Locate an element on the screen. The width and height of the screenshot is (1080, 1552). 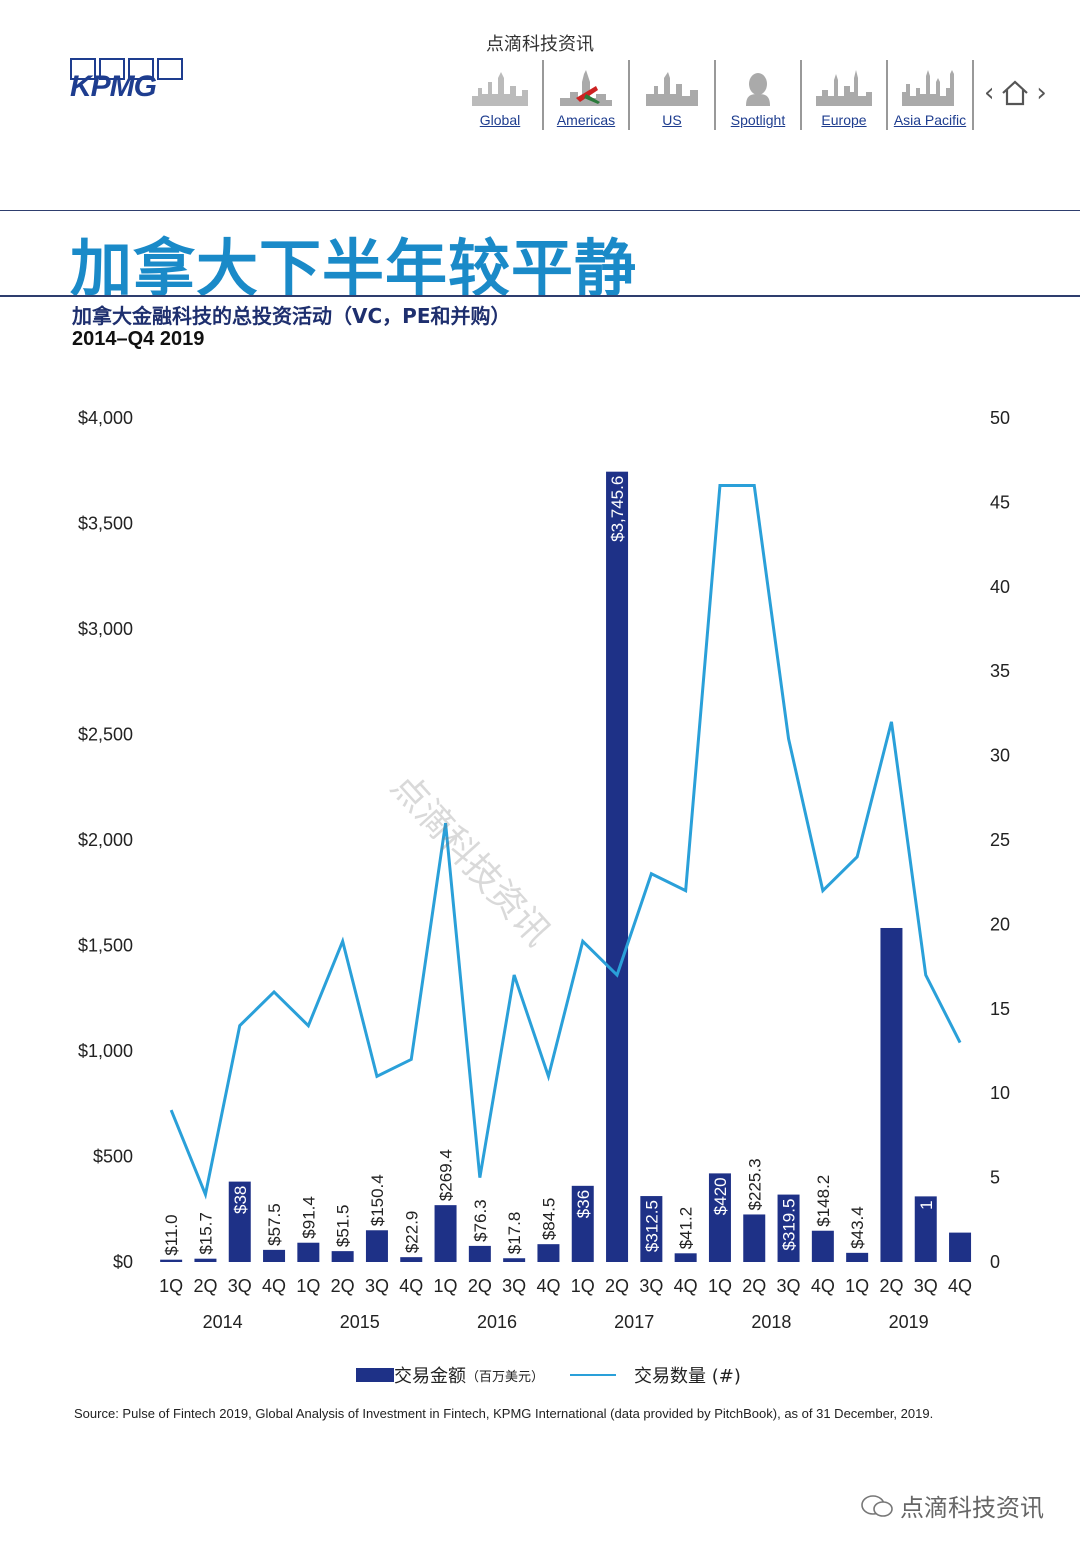
y-right-tick-label: 30 is located at coordinates (1000, 756).